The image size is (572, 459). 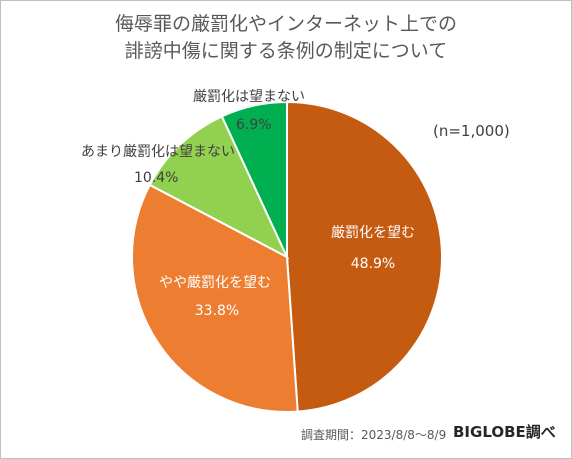 I want to click on survey-period: 調査期間：2023/8/8～8/9, so click(x=374, y=435).